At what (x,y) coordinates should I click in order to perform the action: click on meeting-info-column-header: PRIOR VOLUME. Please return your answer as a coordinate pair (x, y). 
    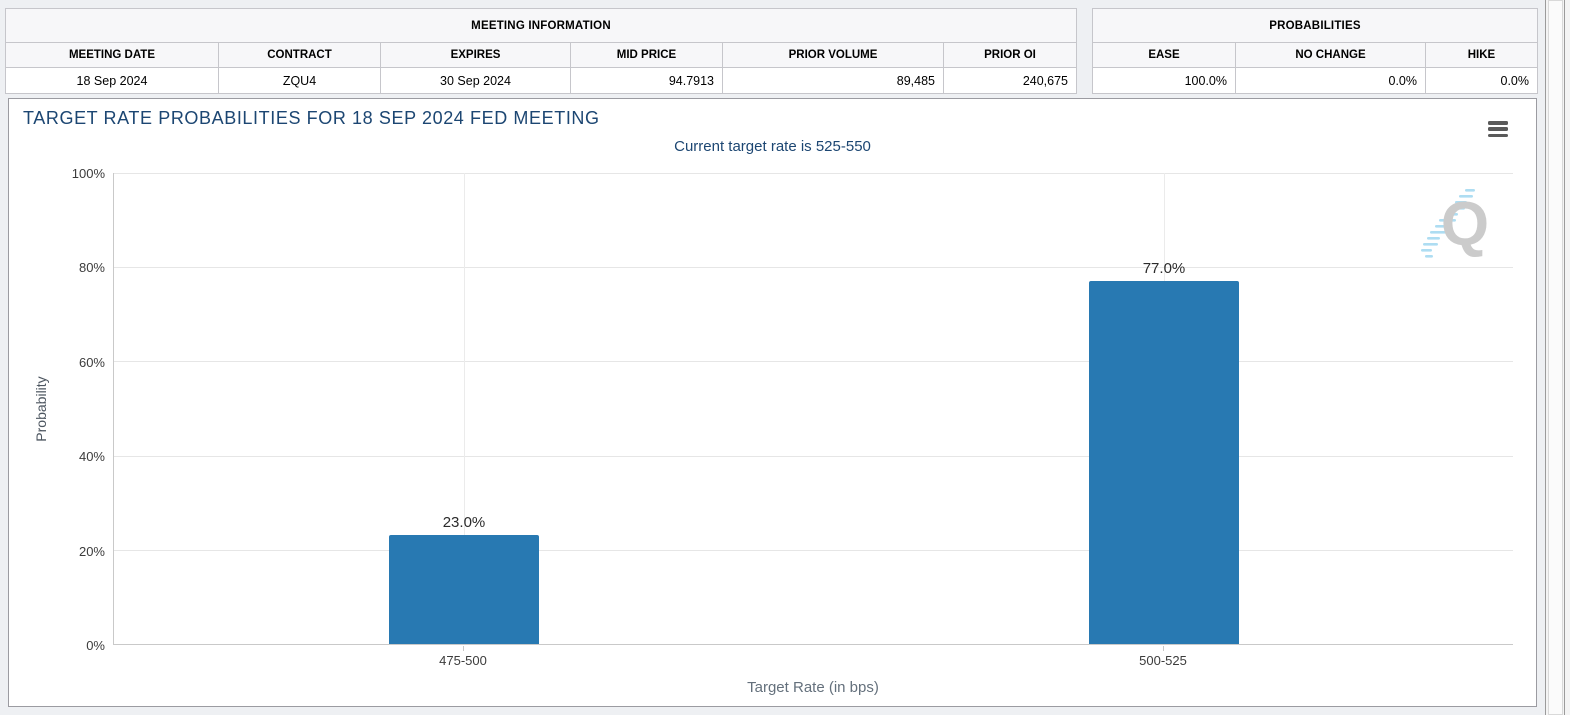
    Looking at the image, I should click on (833, 55).